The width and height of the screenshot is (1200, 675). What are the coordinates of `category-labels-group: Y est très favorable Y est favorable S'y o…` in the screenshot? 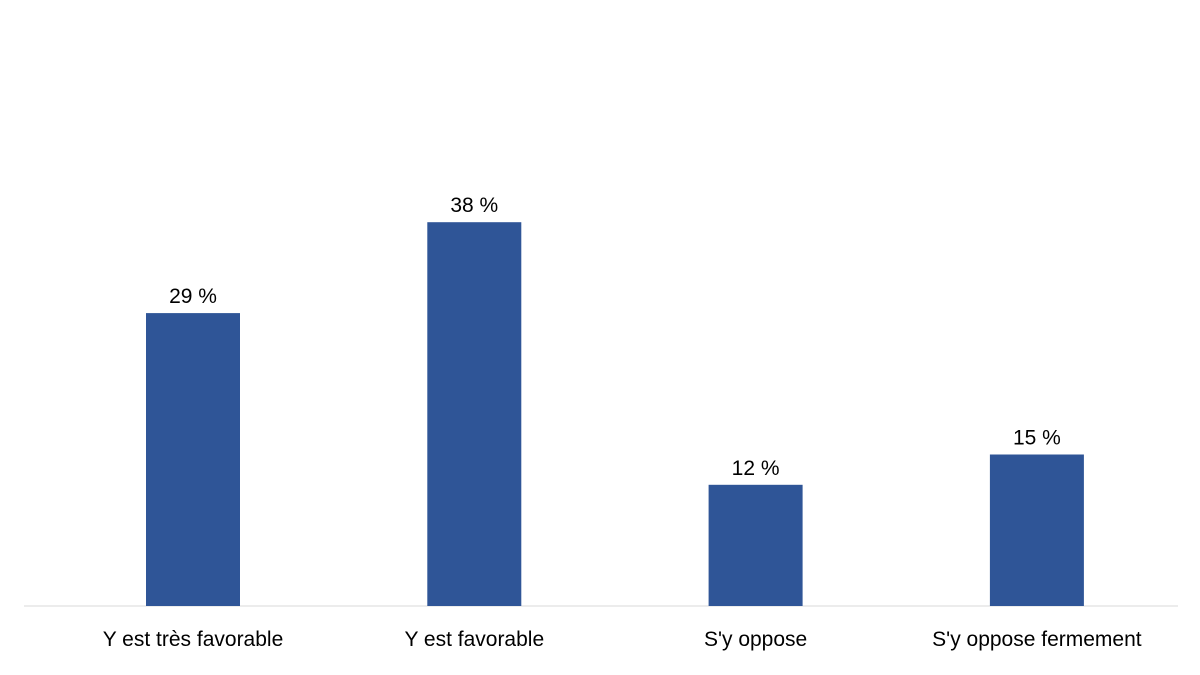 It's located at (622, 639).